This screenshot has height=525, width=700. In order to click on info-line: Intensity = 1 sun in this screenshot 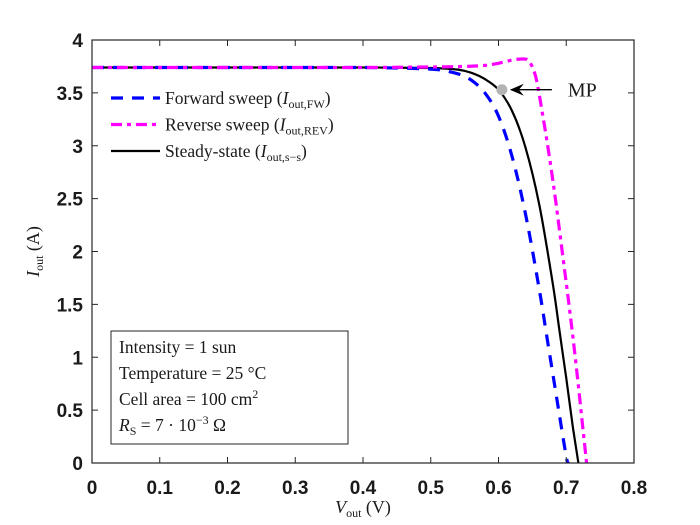, I will do `click(178, 347)`.